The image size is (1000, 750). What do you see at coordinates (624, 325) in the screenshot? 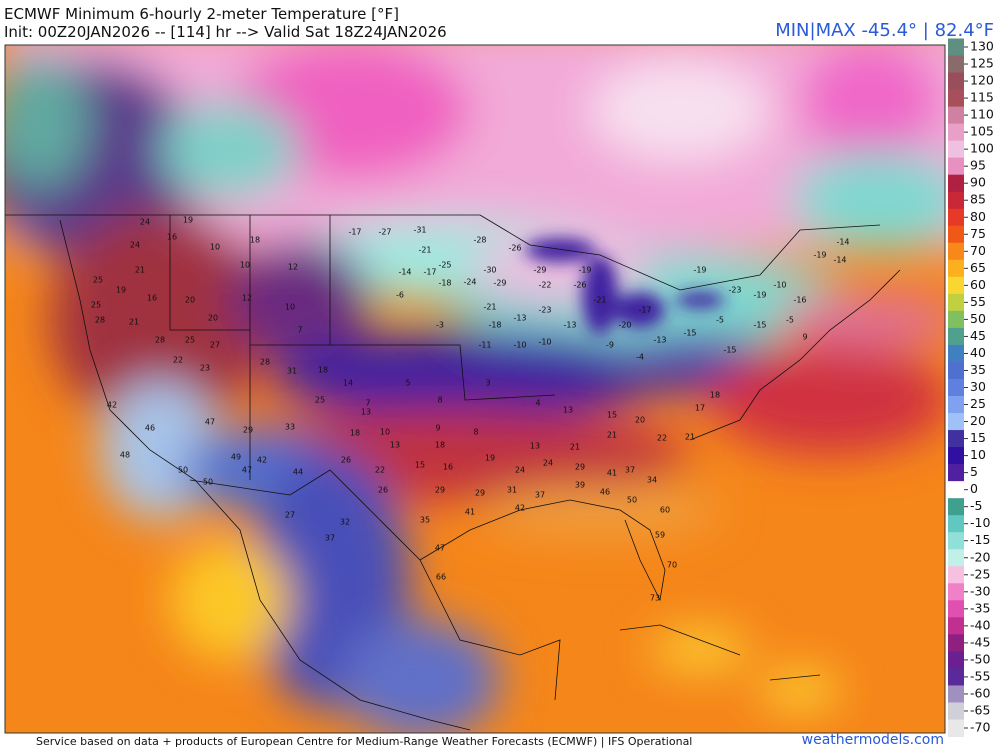
I see `station-value: -20` at bounding box center [624, 325].